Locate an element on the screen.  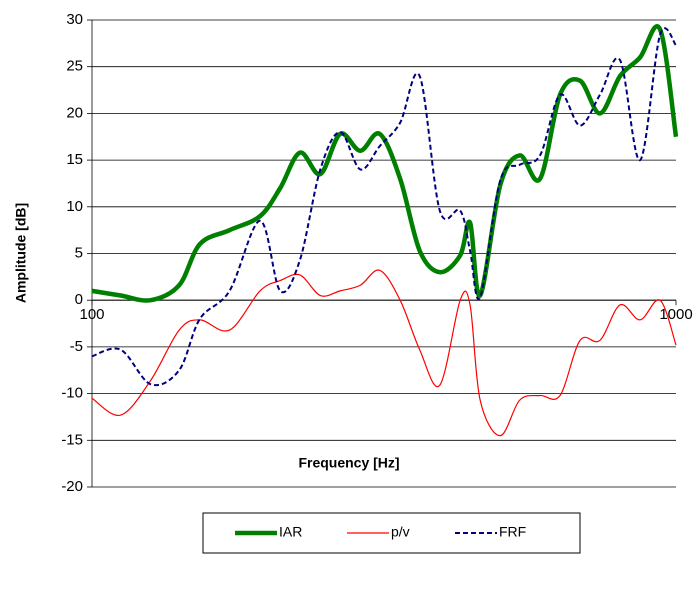
y-tick-label: 20 is located at coordinates (74, 112).